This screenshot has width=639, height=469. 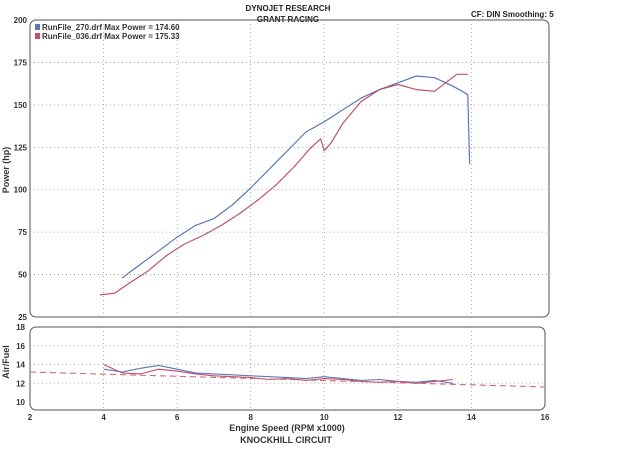 I want to click on airfuel-line-run270, so click(x=278, y=374).